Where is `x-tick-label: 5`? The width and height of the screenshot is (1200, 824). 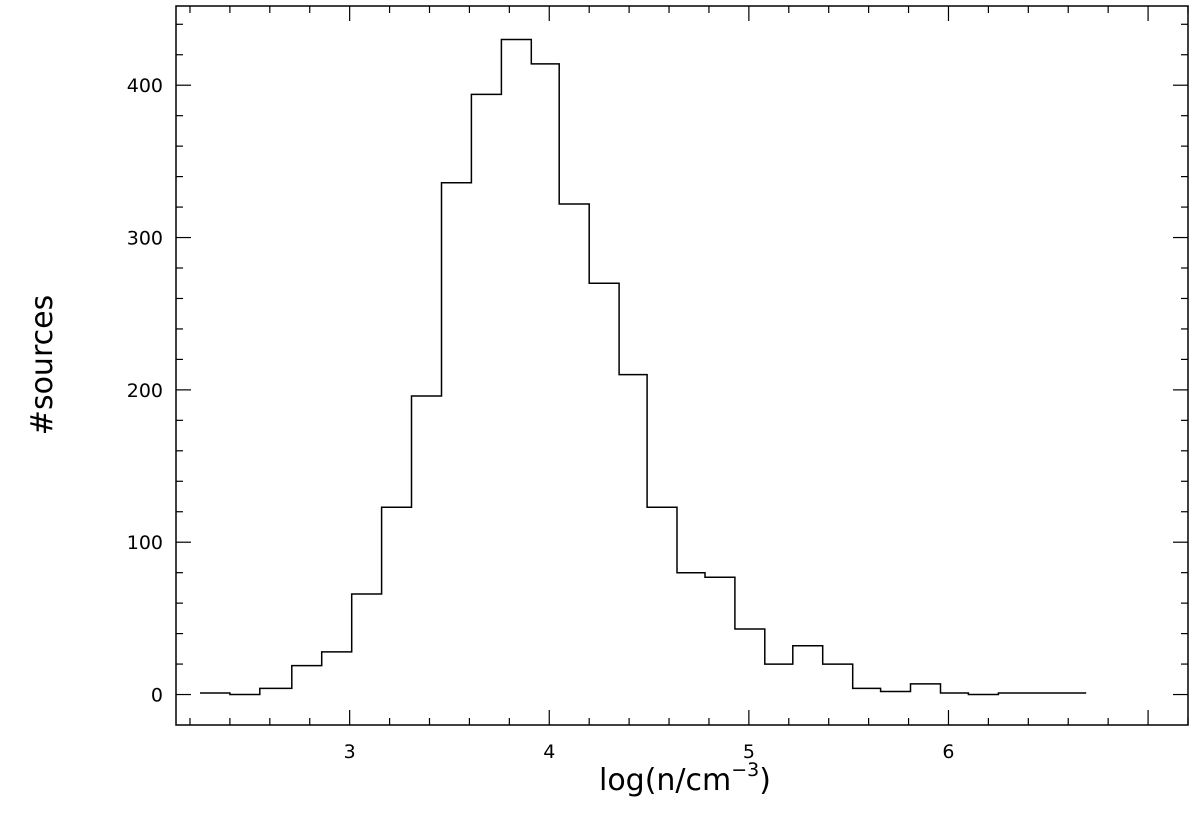
x-tick-label: 5 is located at coordinates (749, 752).